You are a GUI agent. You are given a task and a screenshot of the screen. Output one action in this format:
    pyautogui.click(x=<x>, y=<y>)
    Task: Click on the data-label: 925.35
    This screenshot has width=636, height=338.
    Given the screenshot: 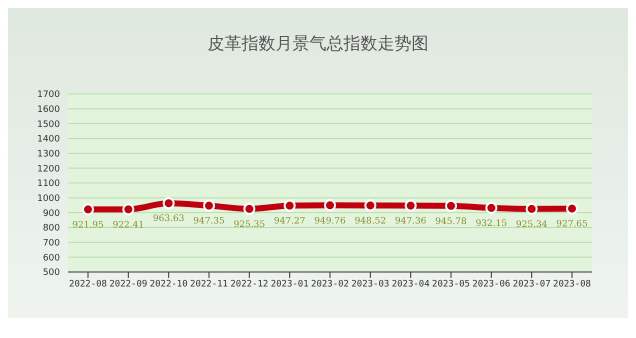 What is the action you would take?
    pyautogui.click(x=250, y=225)
    